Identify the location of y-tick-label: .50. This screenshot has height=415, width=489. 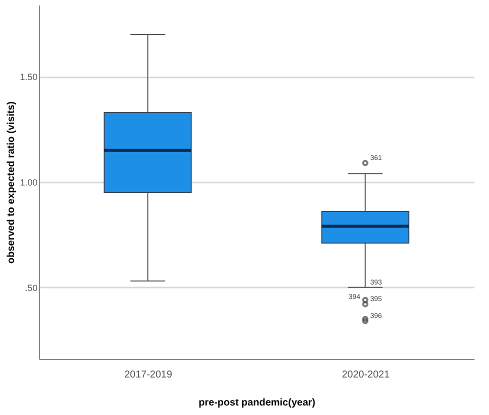
(31, 287).